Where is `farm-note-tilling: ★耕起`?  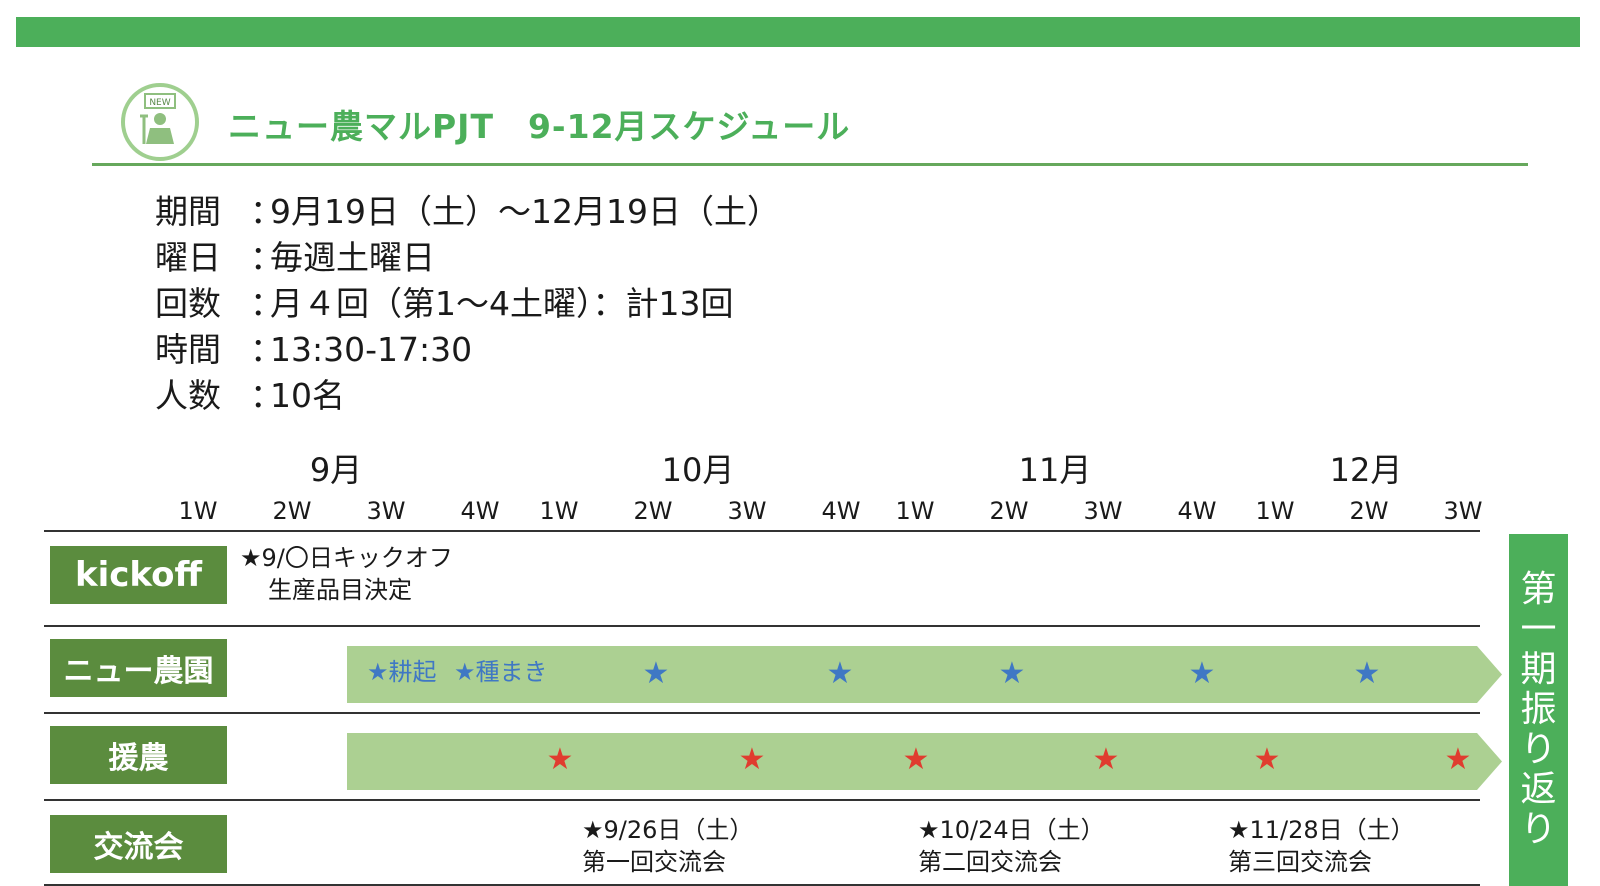 farm-note-tilling: ★耕起 is located at coordinates (402, 672).